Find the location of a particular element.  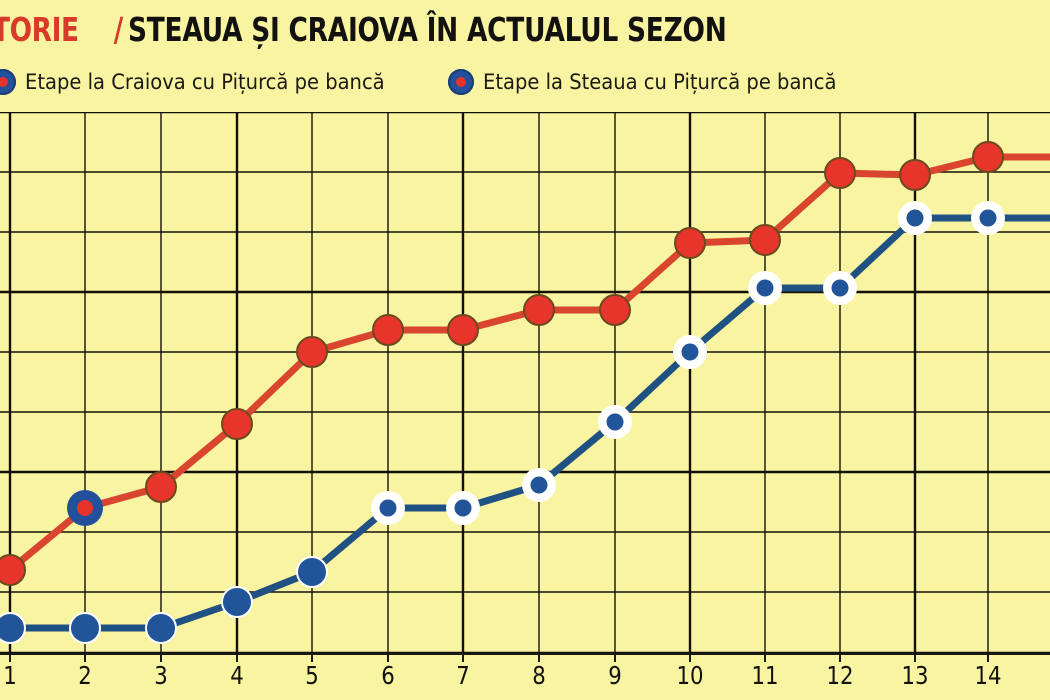

x-tick-label: 7 is located at coordinates (463, 675).